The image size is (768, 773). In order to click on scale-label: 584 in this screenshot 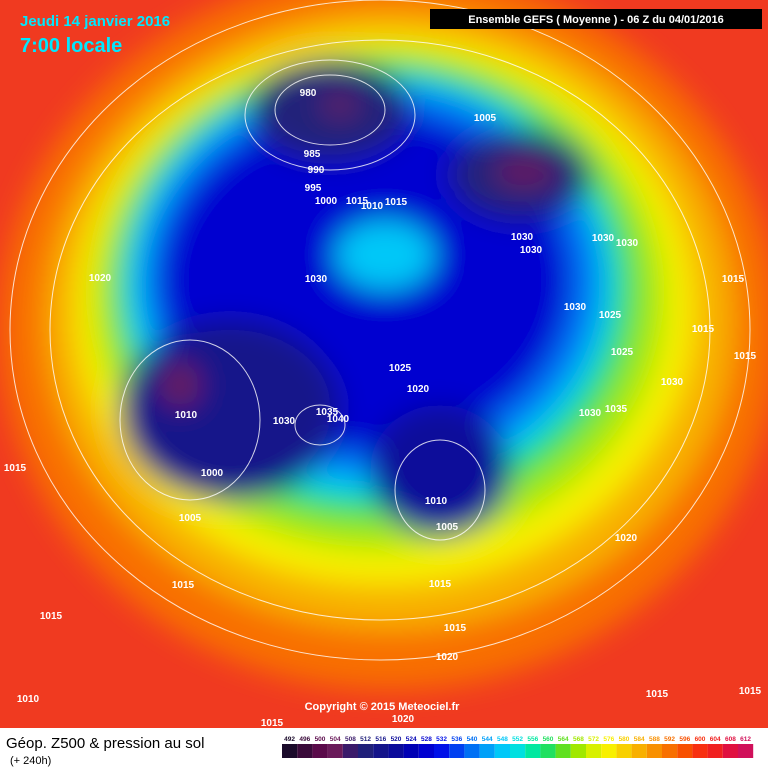, I will do `click(639, 739)`.